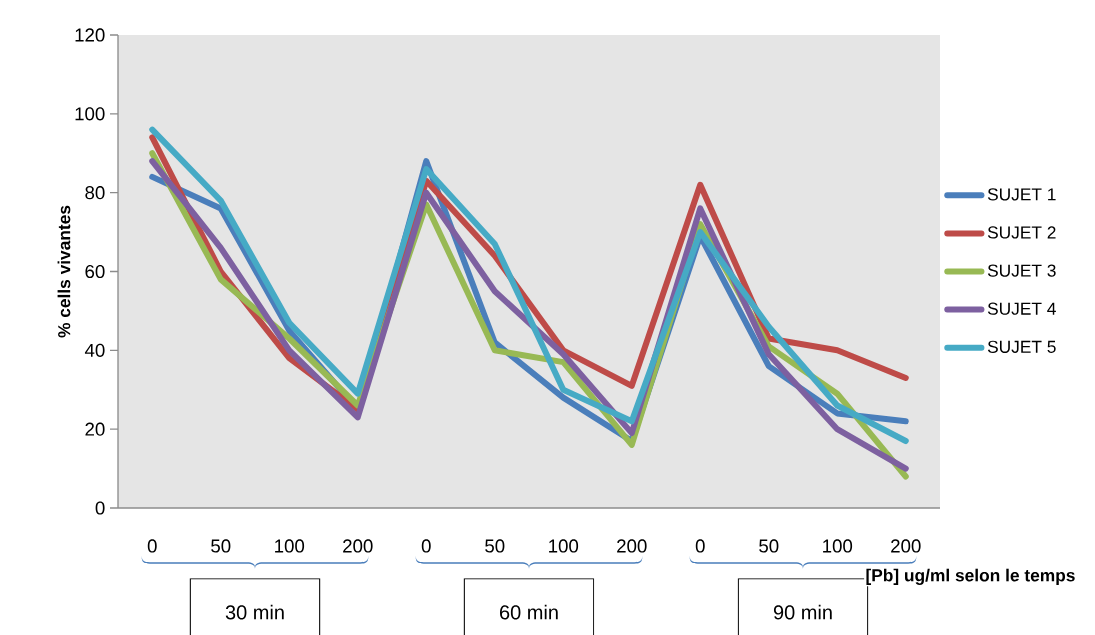 The image size is (1095, 635). What do you see at coordinates (100, 508) in the screenshot?
I see `y-tick-label: 0` at bounding box center [100, 508].